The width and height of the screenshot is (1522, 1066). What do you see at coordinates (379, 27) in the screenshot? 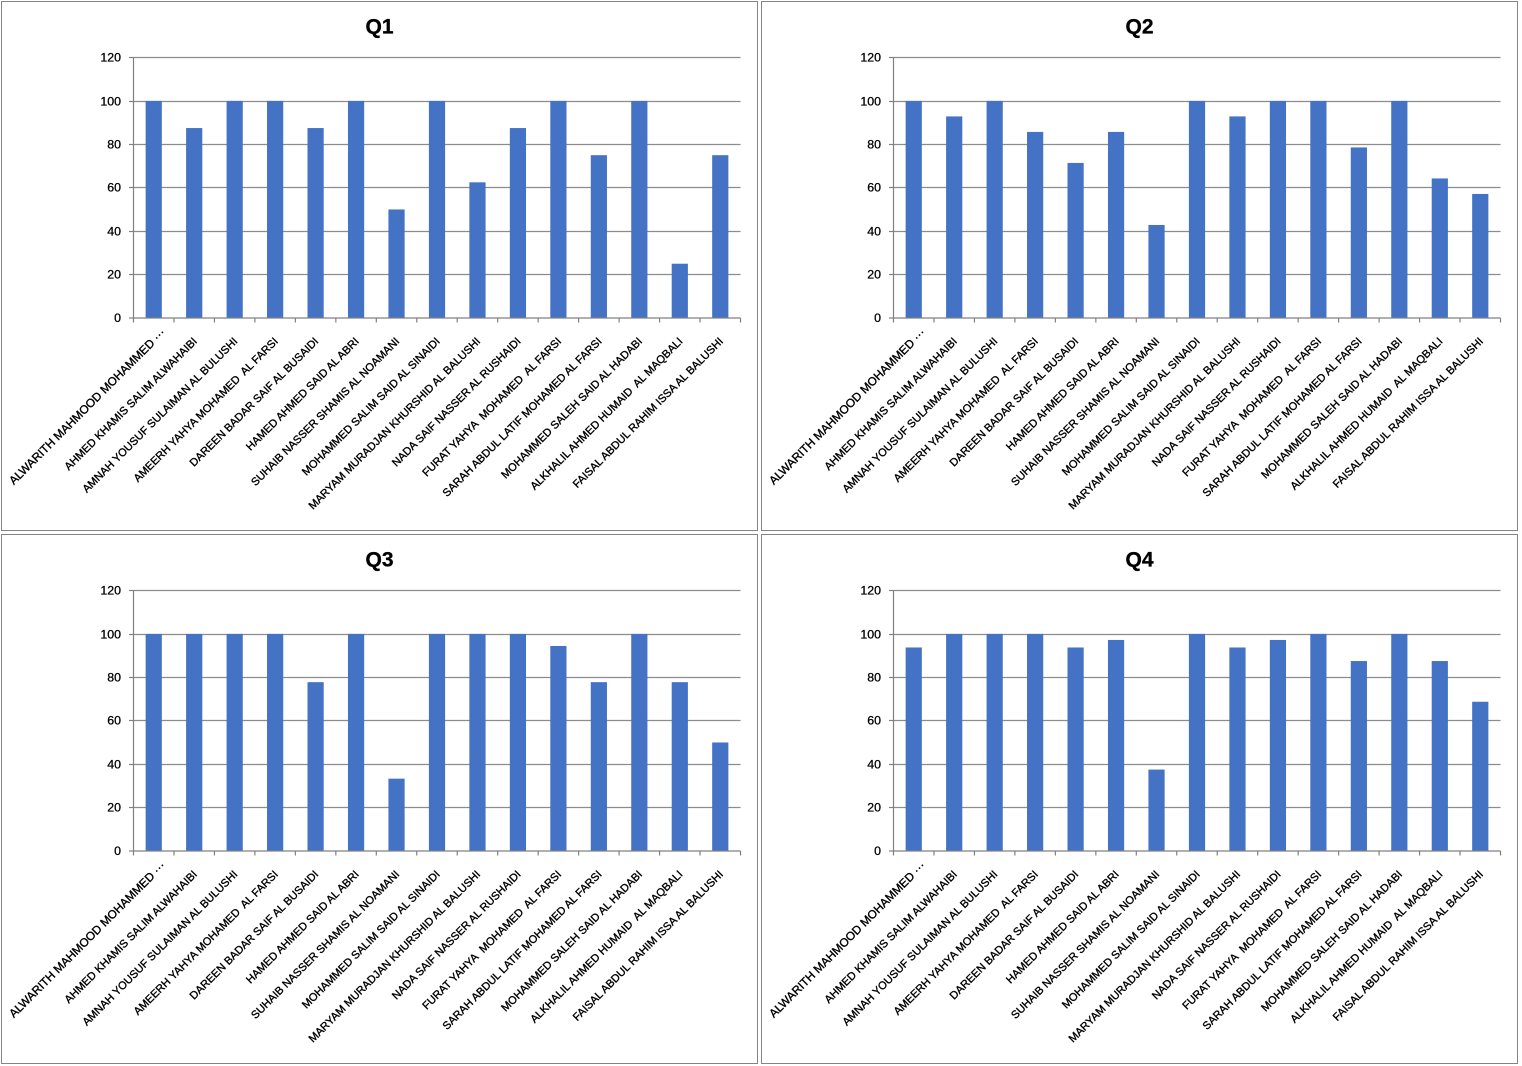
I see `svg-text: Q1` at bounding box center [379, 27].